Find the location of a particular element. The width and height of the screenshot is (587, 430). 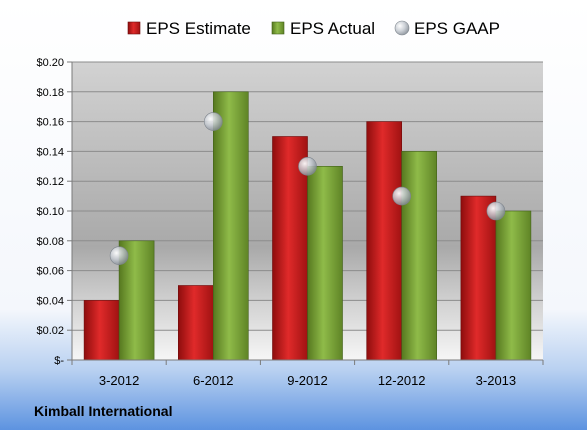

y-tick-label: $0.04 is located at coordinates (50, 301).